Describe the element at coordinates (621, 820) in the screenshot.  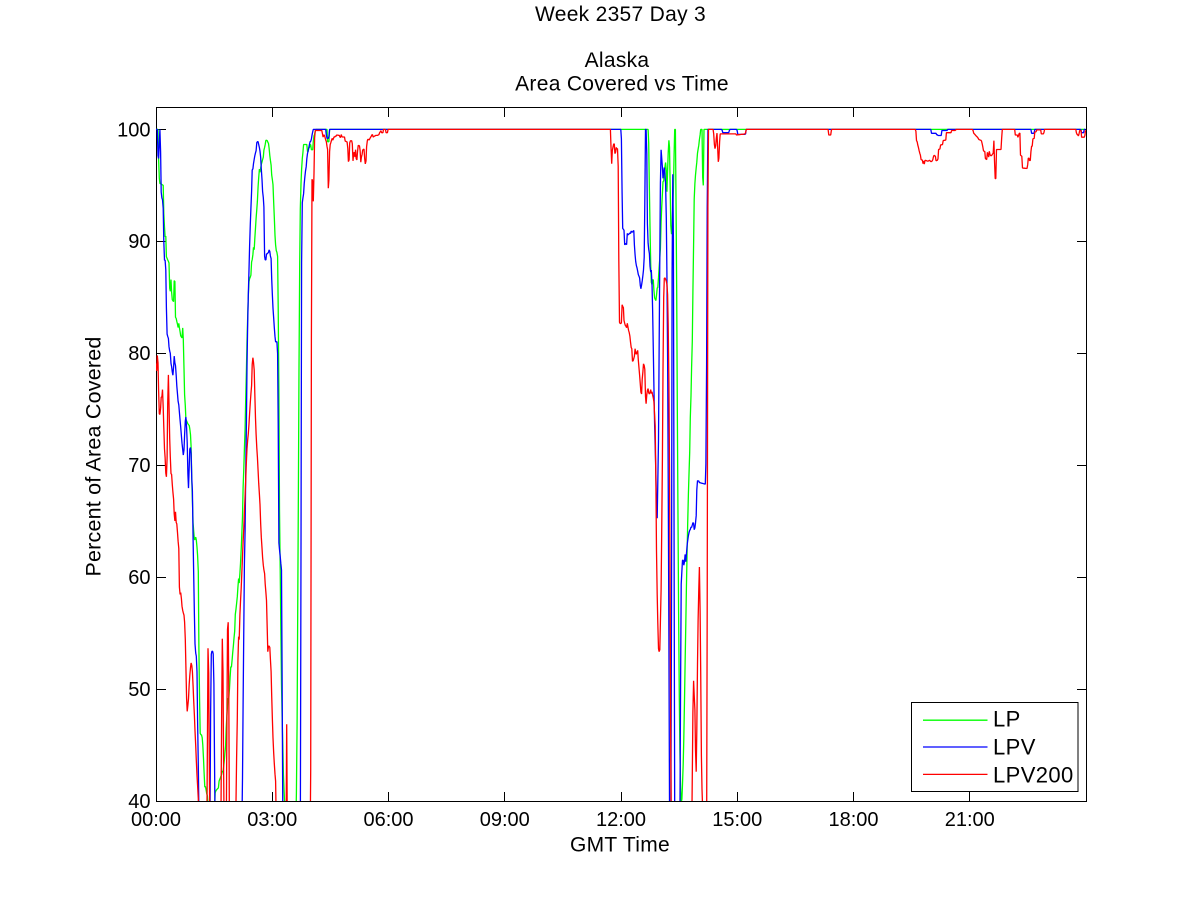
I see `svg-text: 12:00` at that location.